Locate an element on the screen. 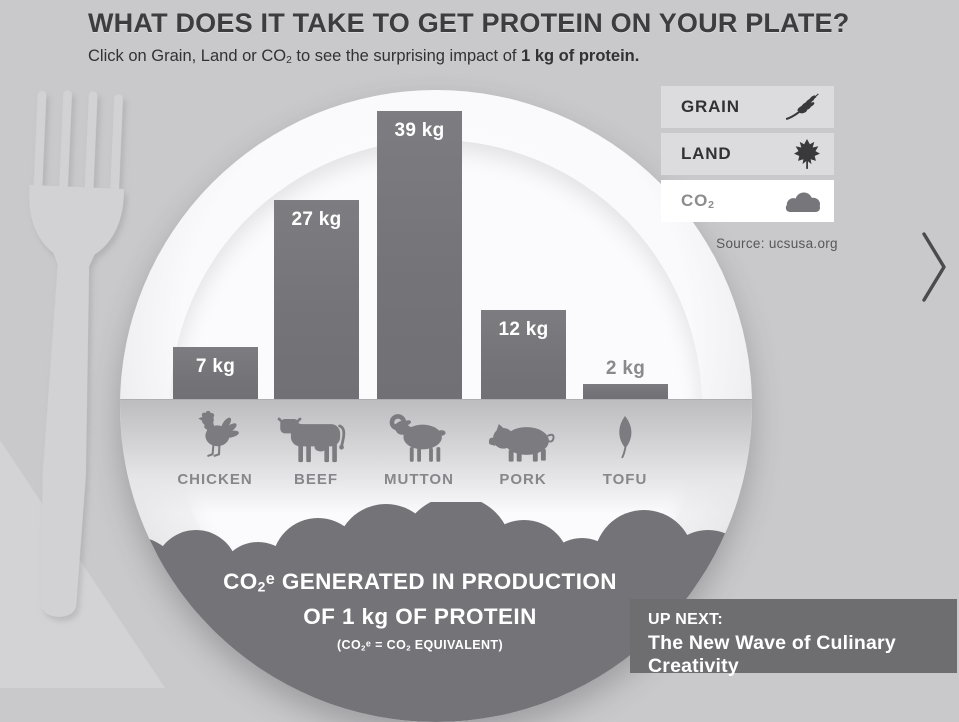 Image resolution: width=959 pixels, height=722 pixels. bar-value-label: 12 kg is located at coordinates (523, 329).